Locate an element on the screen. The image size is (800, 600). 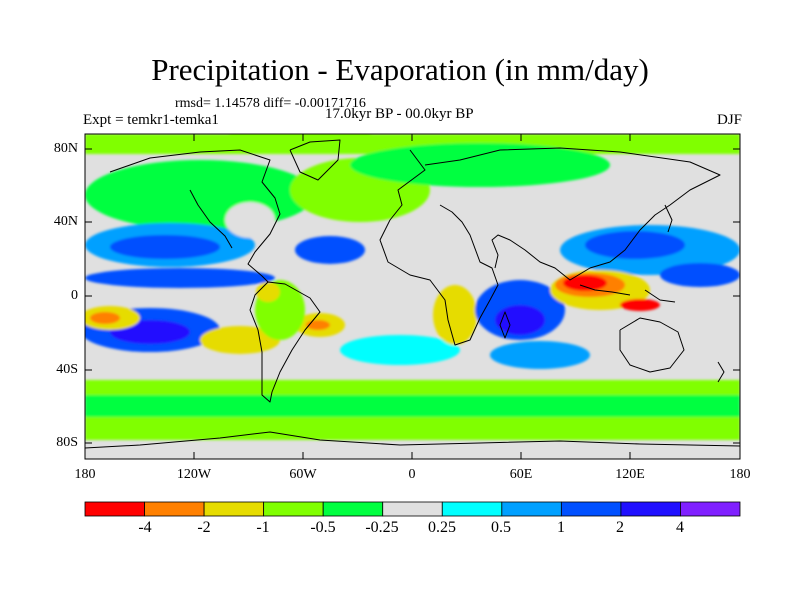
lon-label-60w: 60W is located at coordinates (303, 474).